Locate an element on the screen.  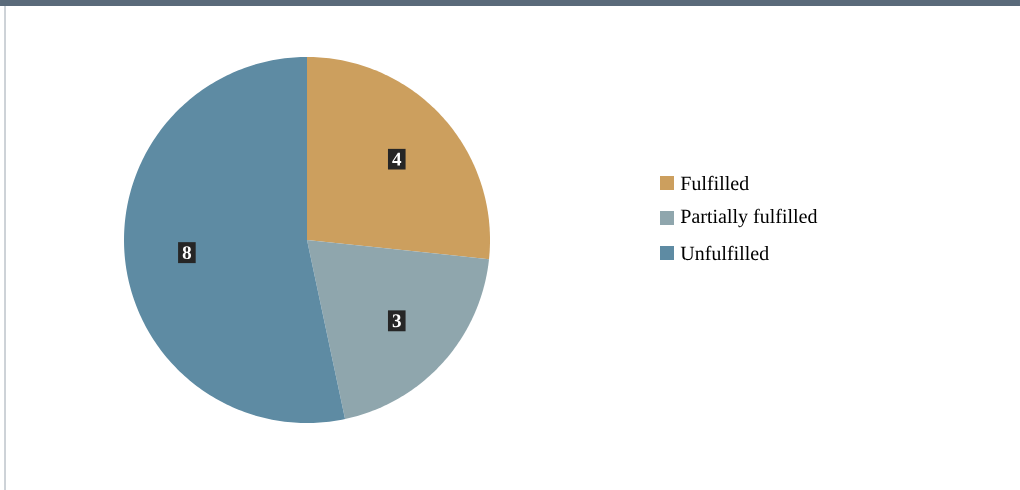
data-label: 3 is located at coordinates (396, 321).